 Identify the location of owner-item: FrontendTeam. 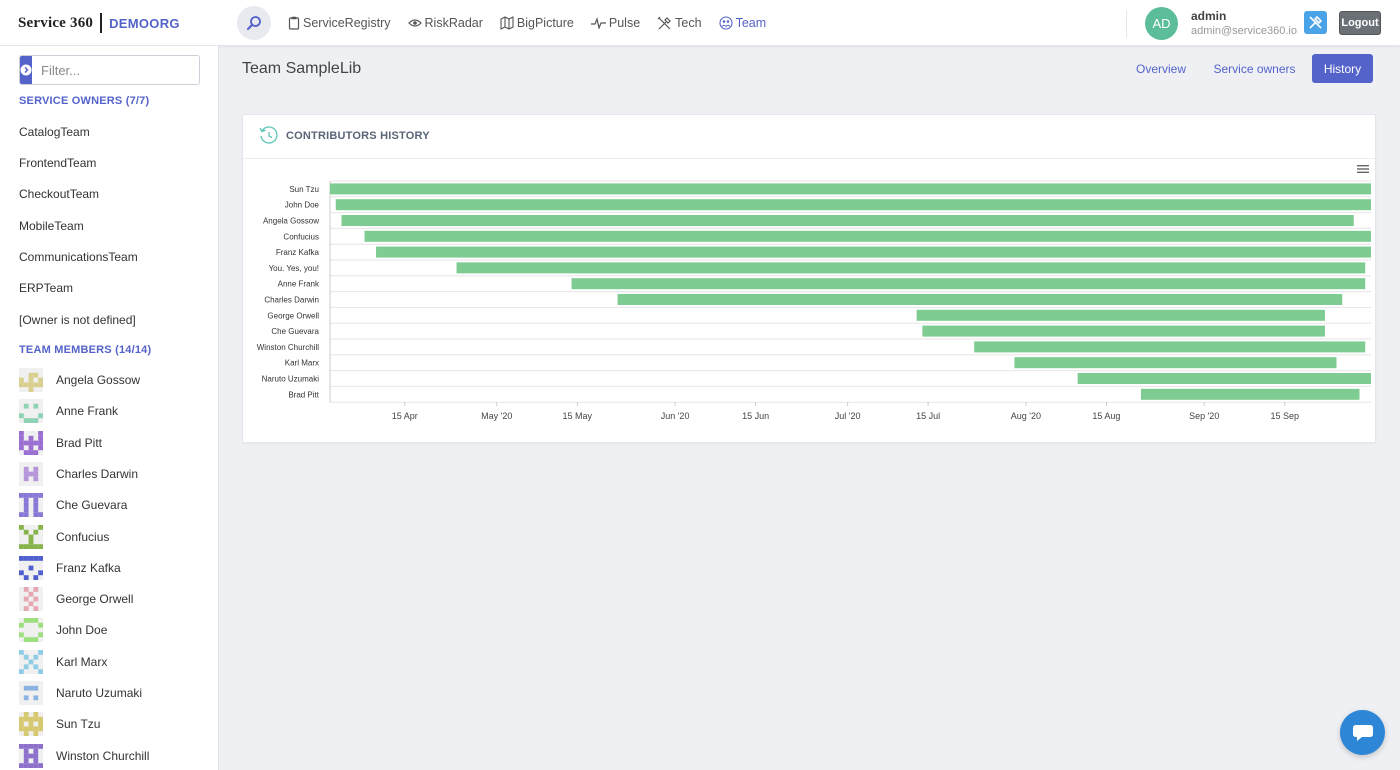
(58, 163).